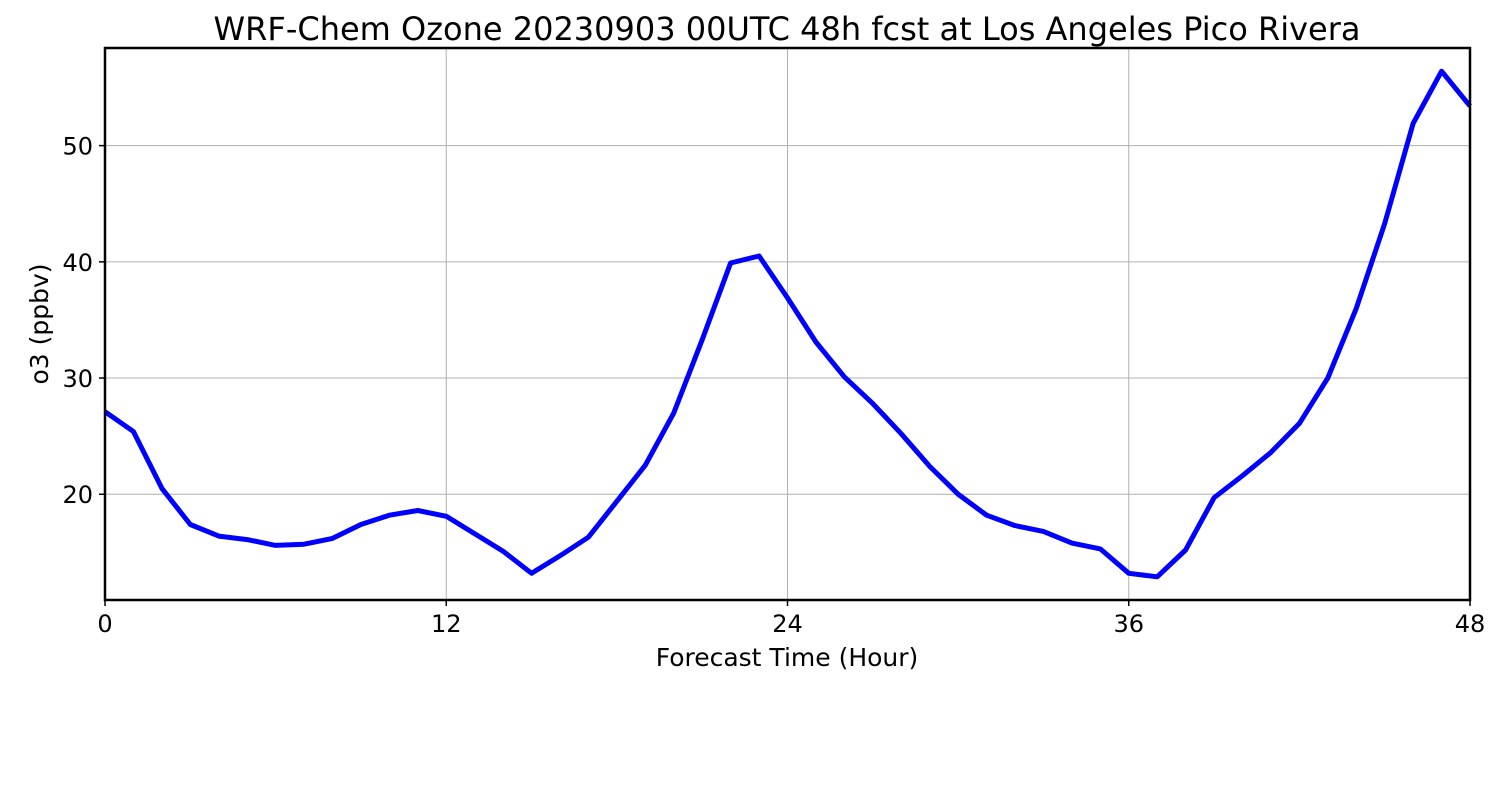  Describe the element at coordinates (77, 379) in the screenshot. I see `y-tick-label: 30` at that location.